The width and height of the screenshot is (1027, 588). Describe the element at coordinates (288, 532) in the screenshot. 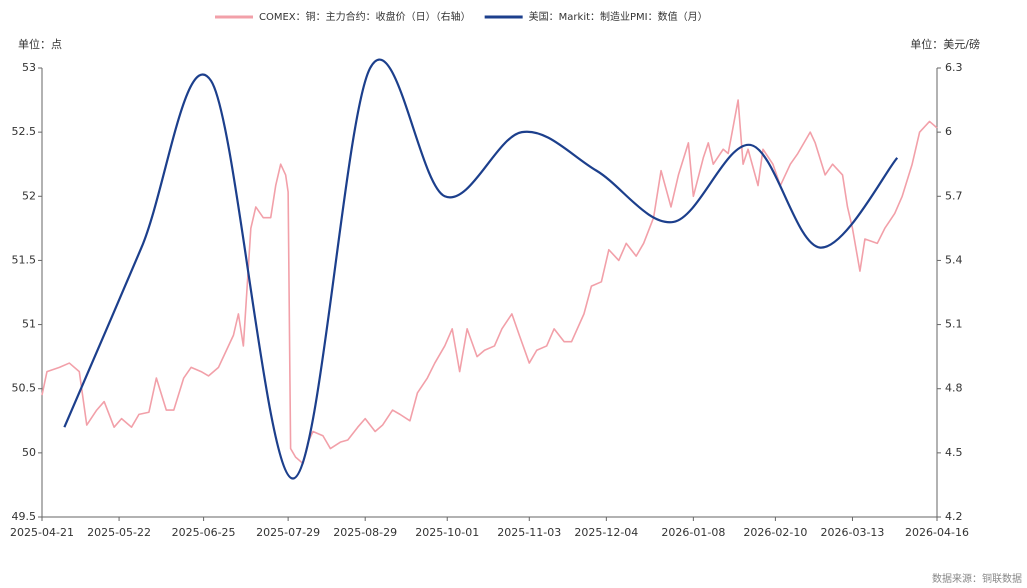

I see `x-tick-label: 2025-07-29` at that location.